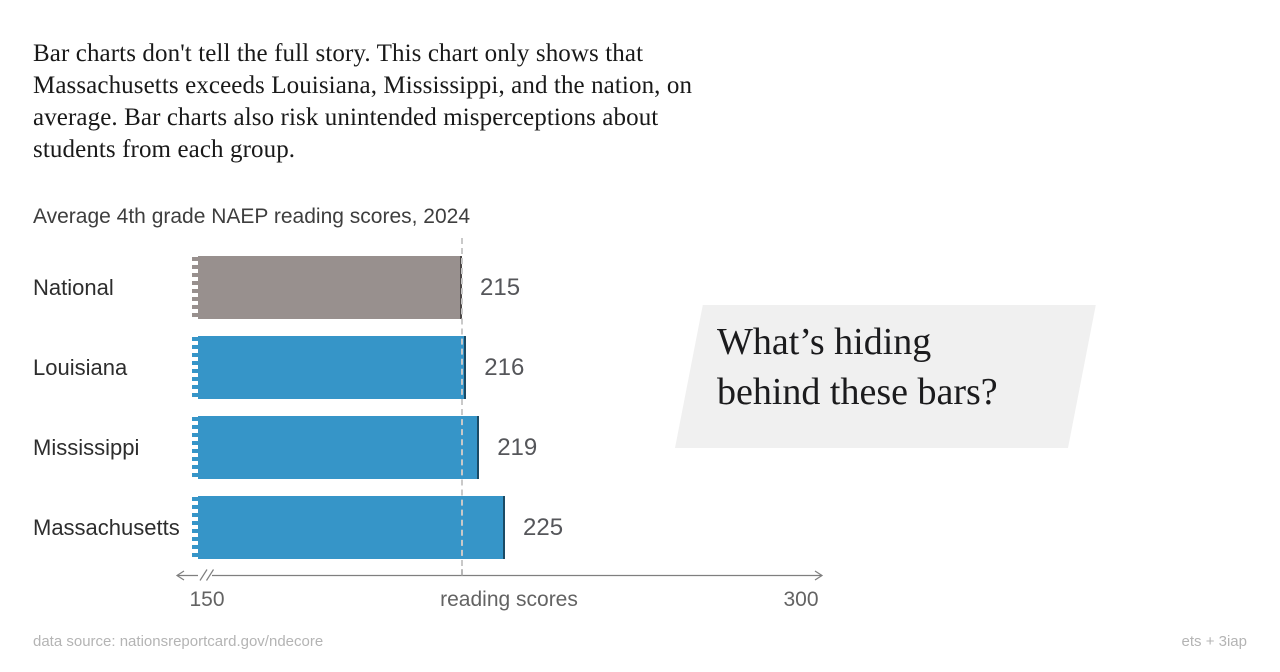 This screenshot has height=672, width=1280. I want to click on bar-row-national: National 215, so click(640, 287).